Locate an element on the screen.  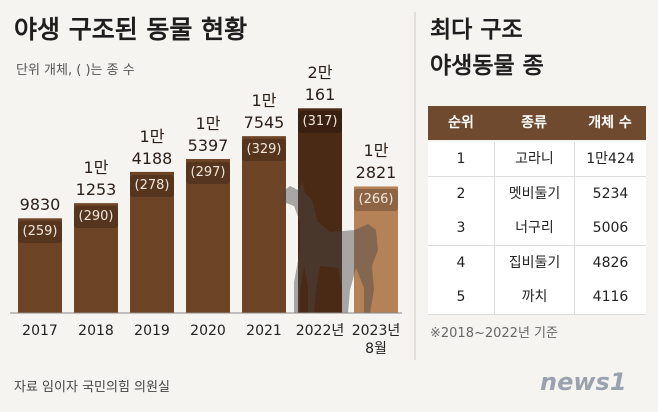
table-cell: 고라니 is located at coordinates (534, 159).